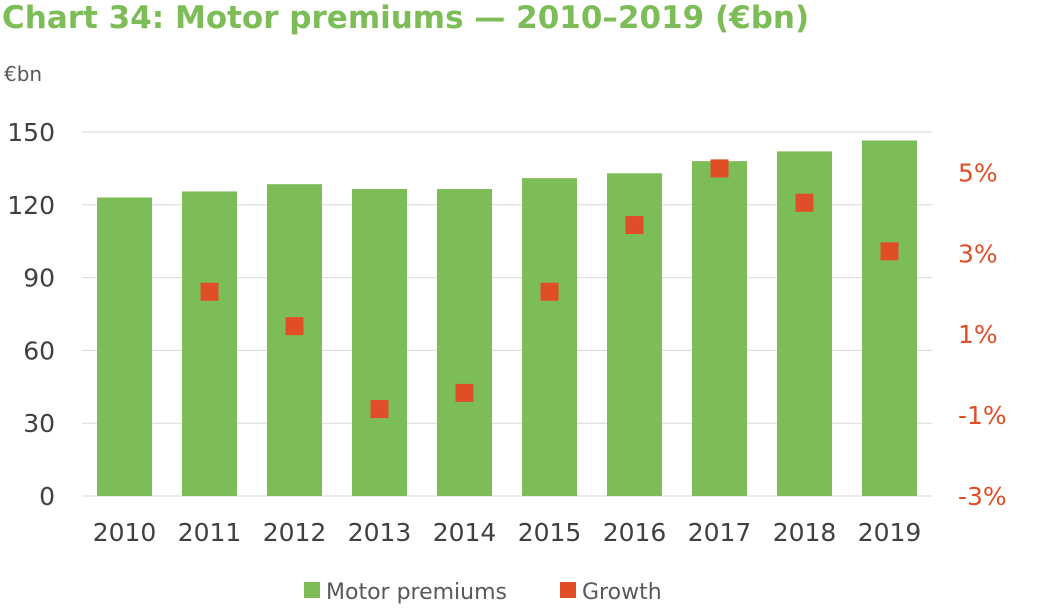  What do you see at coordinates (380, 532) in the screenshot?
I see `x-tick-label: 2013` at bounding box center [380, 532].